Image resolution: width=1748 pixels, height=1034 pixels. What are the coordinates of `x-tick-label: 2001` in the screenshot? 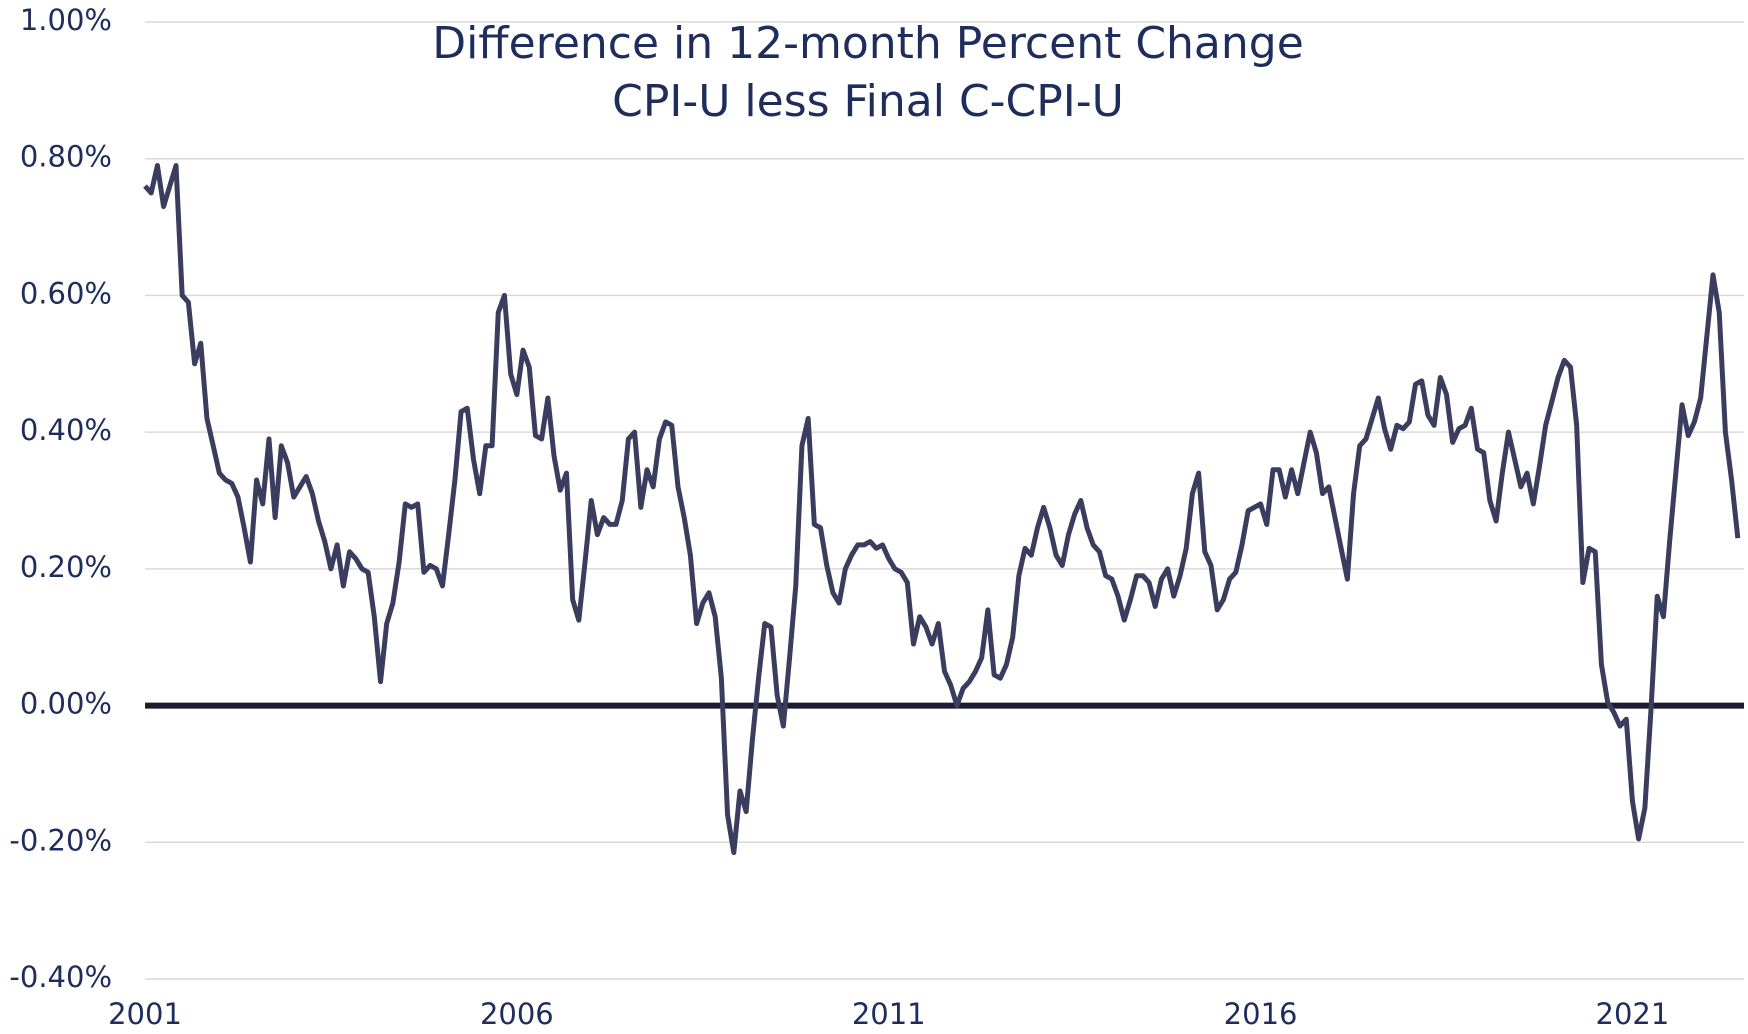 It's located at (145, 1014).